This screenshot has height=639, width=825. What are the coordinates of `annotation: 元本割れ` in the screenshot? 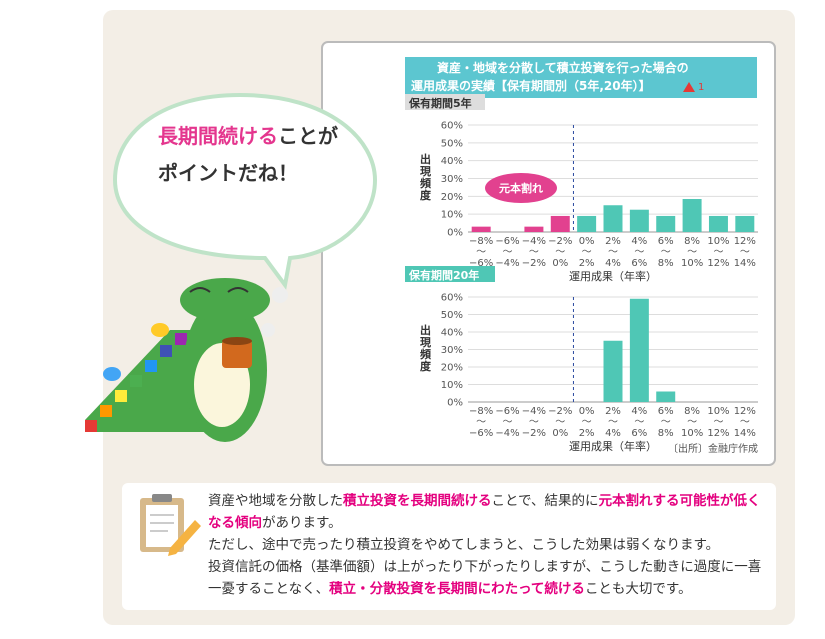 It's located at (521, 188).